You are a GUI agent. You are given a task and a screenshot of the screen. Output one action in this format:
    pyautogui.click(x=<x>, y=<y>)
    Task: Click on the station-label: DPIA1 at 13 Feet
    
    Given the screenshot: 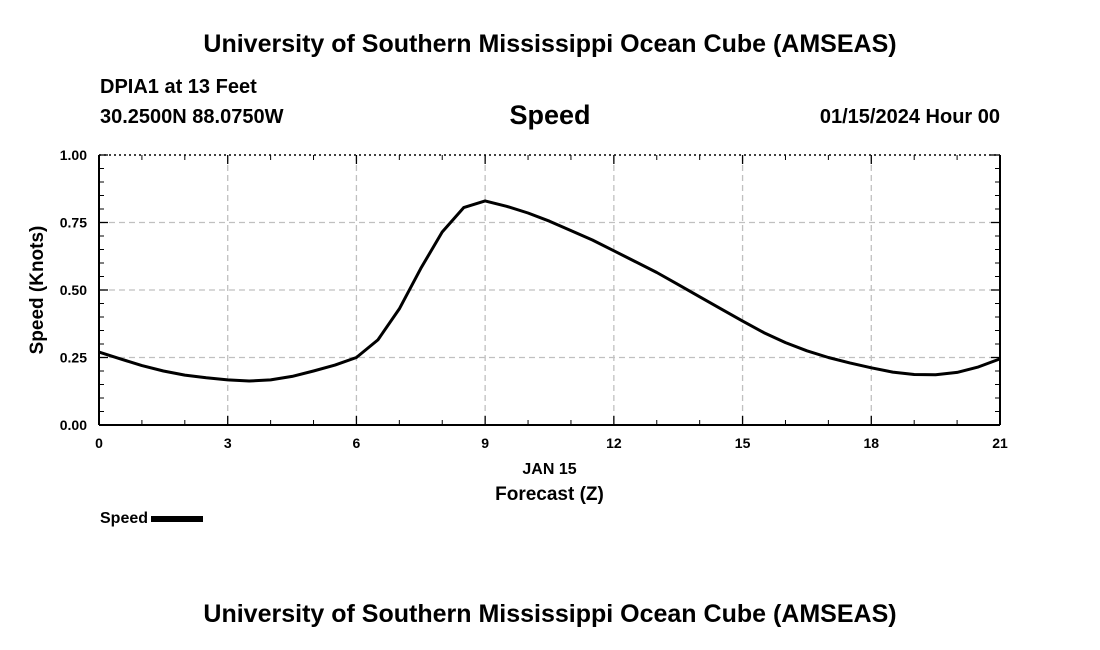 What is the action you would take?
    pyautogui.click(x=178, y=87)
    